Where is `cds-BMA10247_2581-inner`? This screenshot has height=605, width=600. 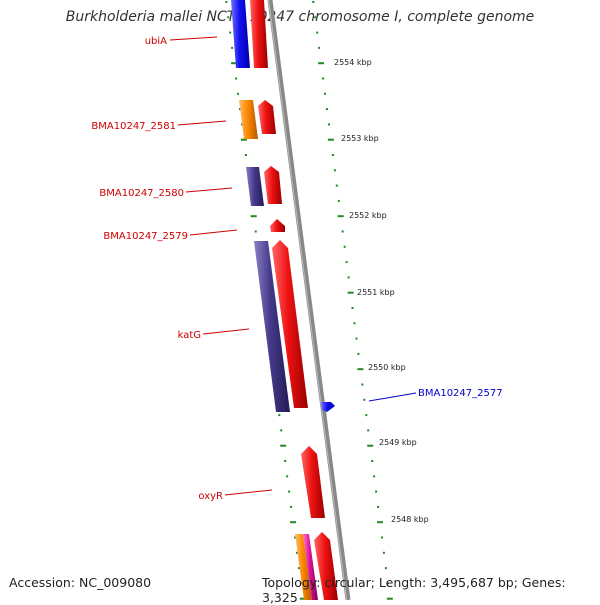 cds-BMA10247_2581-inner is located at coordinates (248, 119).